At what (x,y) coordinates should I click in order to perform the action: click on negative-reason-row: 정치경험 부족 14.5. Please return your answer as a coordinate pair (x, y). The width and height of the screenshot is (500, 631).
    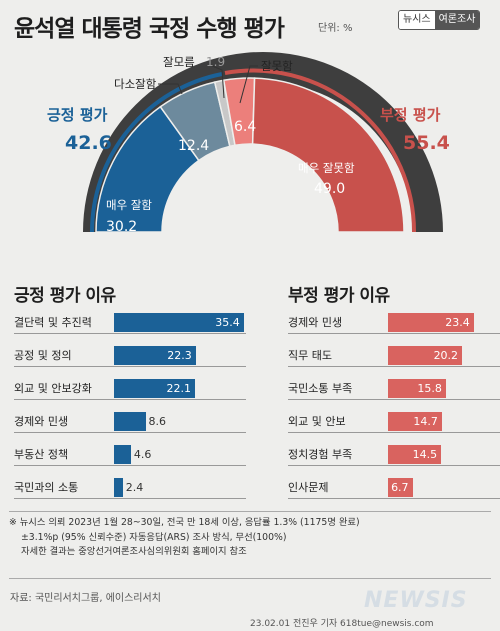
    Looking at the image, I should click on (394, 460).